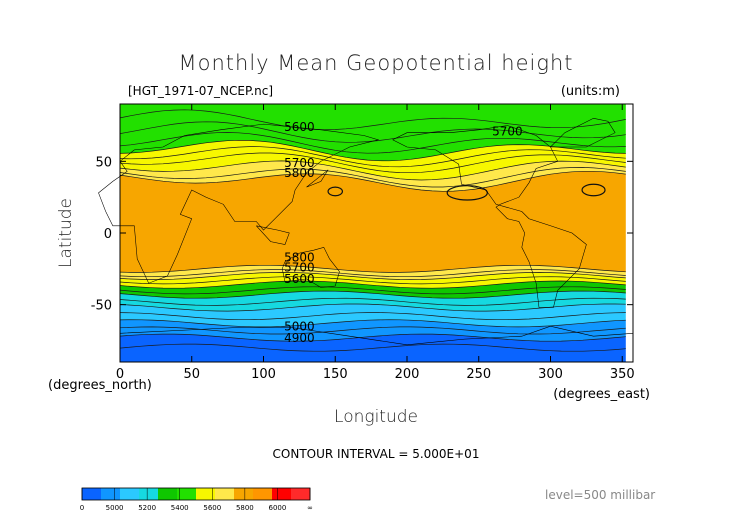 The width and height of the screenshot is (752, 532). What do you see at coordinates (66, 233) in the screenshot?
I see `y-axis-label: Latitude` at bounding box center [66, 233].